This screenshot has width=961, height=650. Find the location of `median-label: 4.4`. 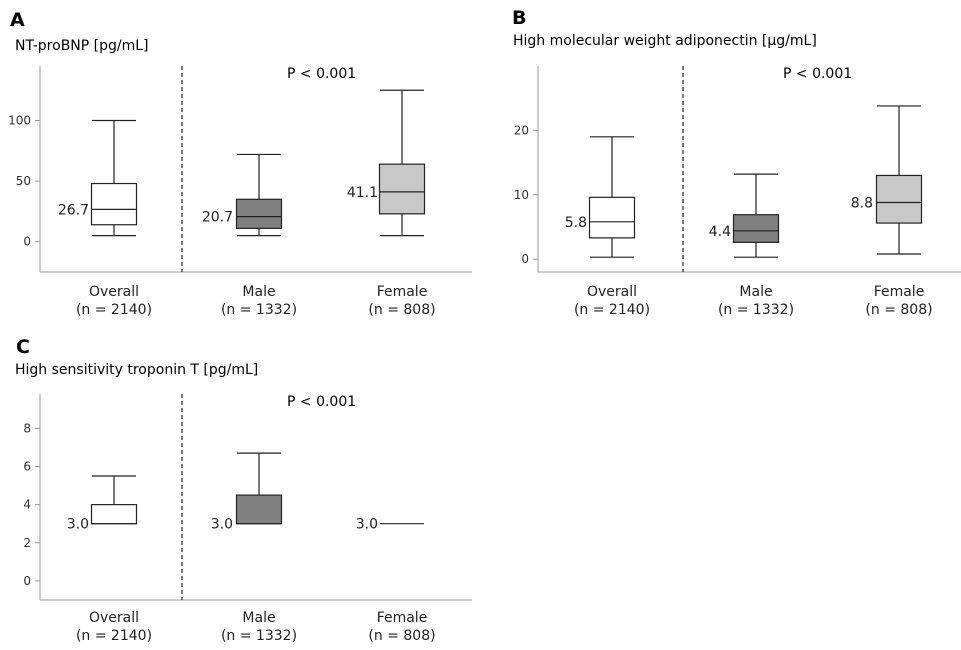

median-label: 4.4 is located at coordinates (720, 232).